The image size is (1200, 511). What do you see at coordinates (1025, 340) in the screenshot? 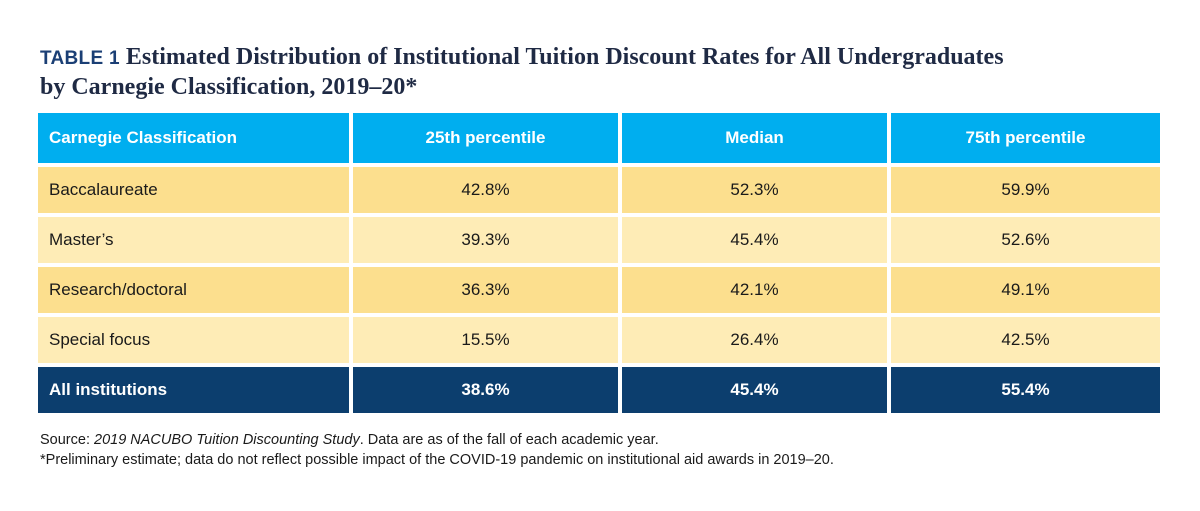
I see `cell-75th: 42.5%` at bounding box center [1025, 340].